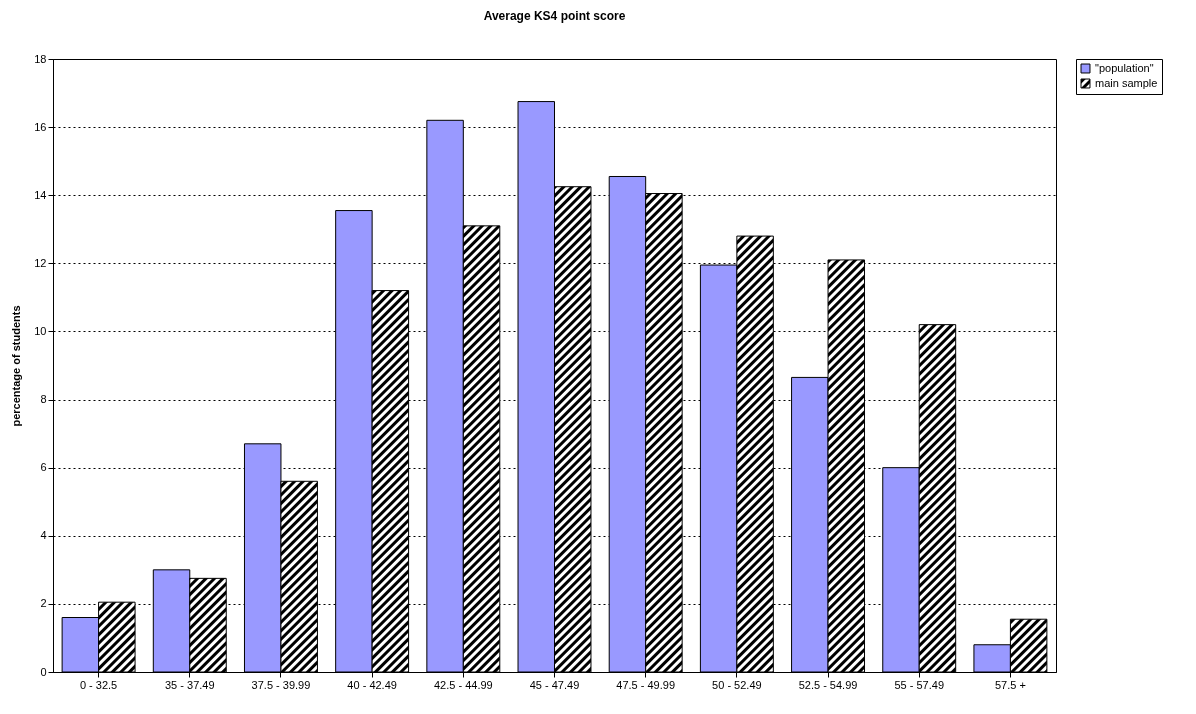 This screenshot has height=714, width=1196. Describe the element at coordinates (40, 58) in the screenshot. I see `y-tick-label: 18` at that location.